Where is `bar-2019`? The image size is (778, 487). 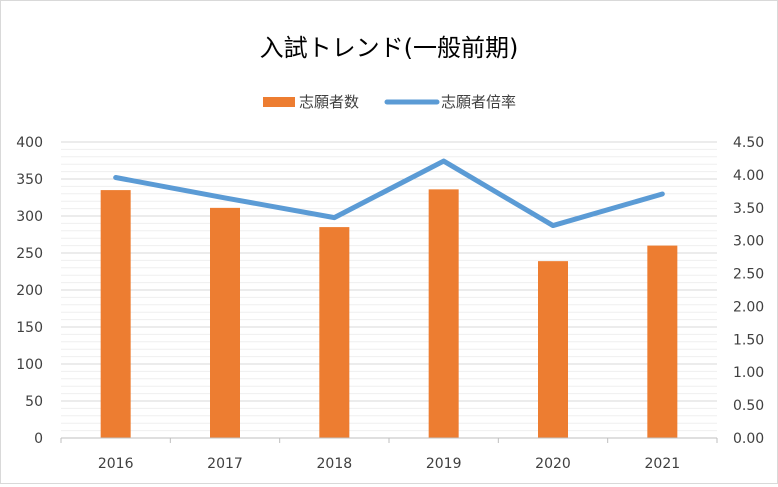 bar-2019 is located at coordinates (444, 313).